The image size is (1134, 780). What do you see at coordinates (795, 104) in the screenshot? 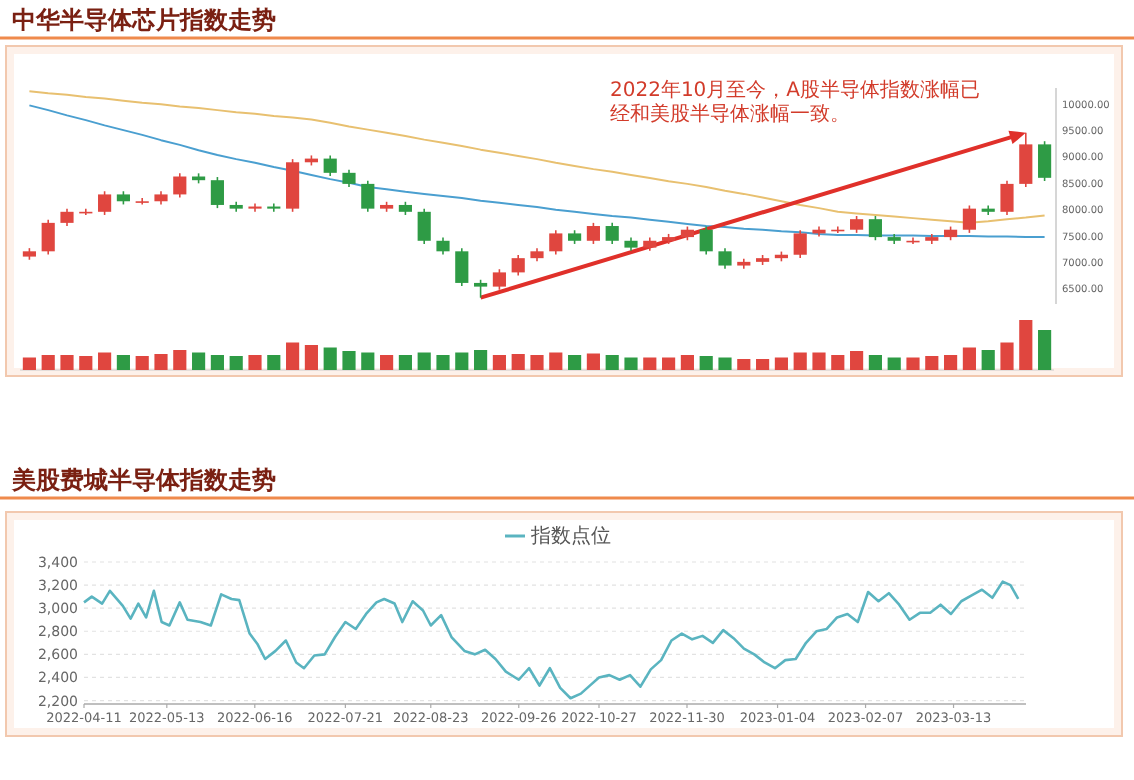
I see `annotation: 2022年10月至今，A股半导体指数涨幅已经和美股半导体涨幅一致。` at bounding box center [795, 104].